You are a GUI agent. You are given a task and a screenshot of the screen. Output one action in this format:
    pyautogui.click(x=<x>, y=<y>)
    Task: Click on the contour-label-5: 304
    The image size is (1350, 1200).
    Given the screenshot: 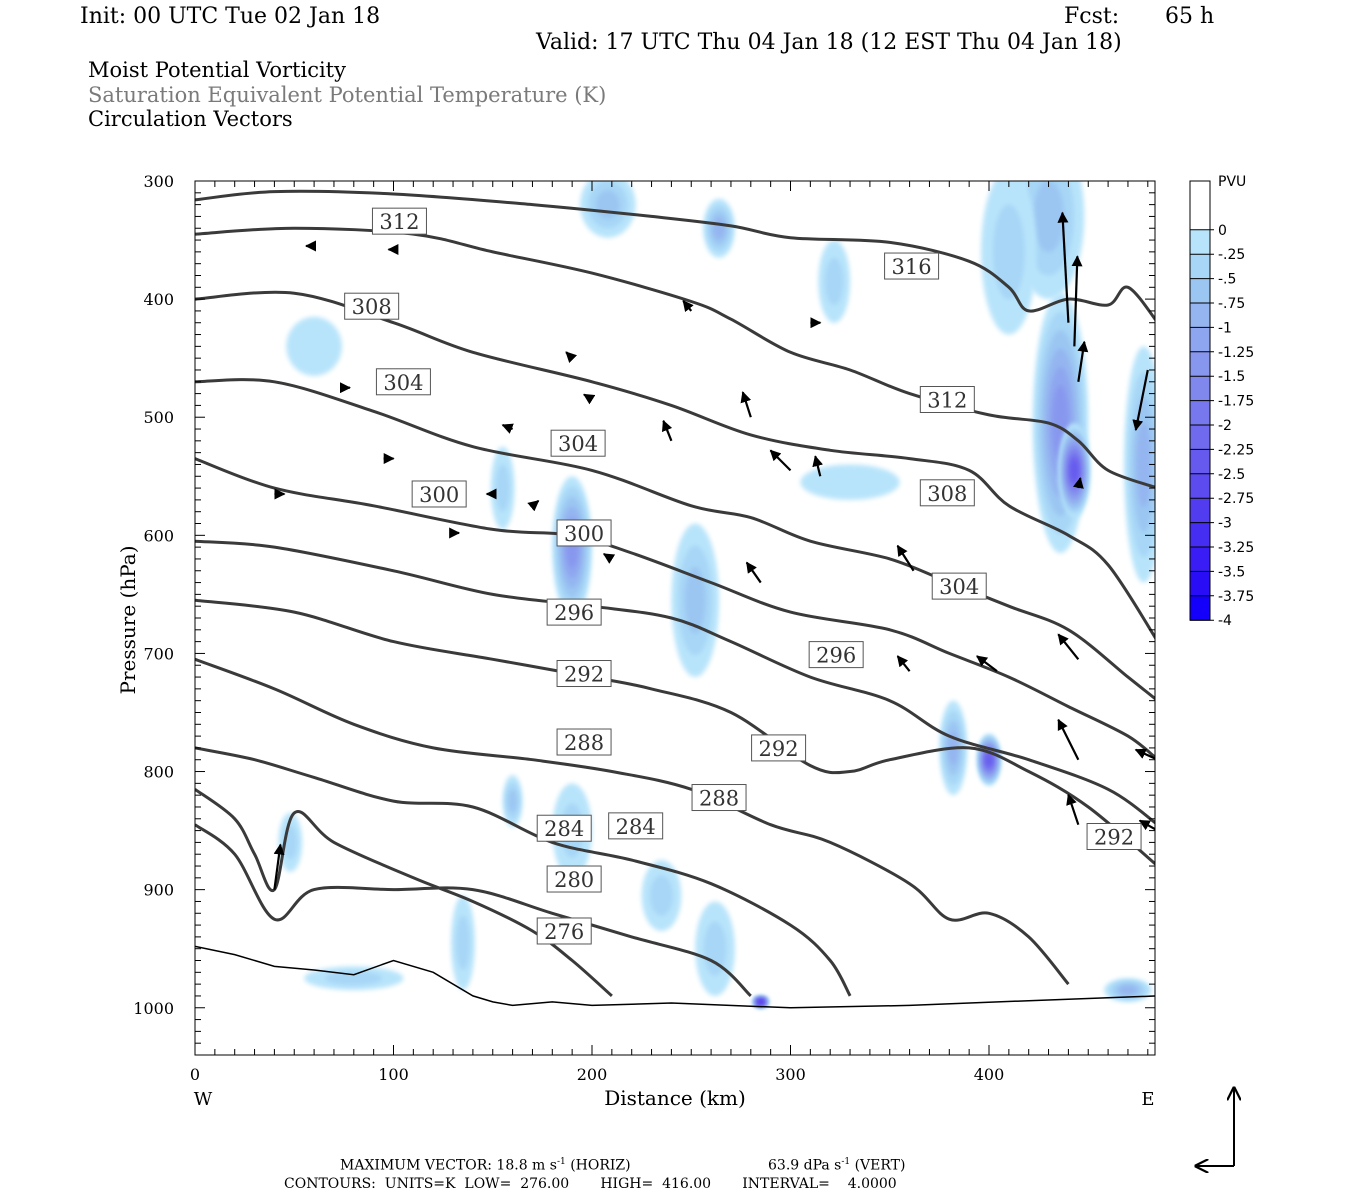 What is the action you would take?
    pyautogui.click(x=578, y=443)
    